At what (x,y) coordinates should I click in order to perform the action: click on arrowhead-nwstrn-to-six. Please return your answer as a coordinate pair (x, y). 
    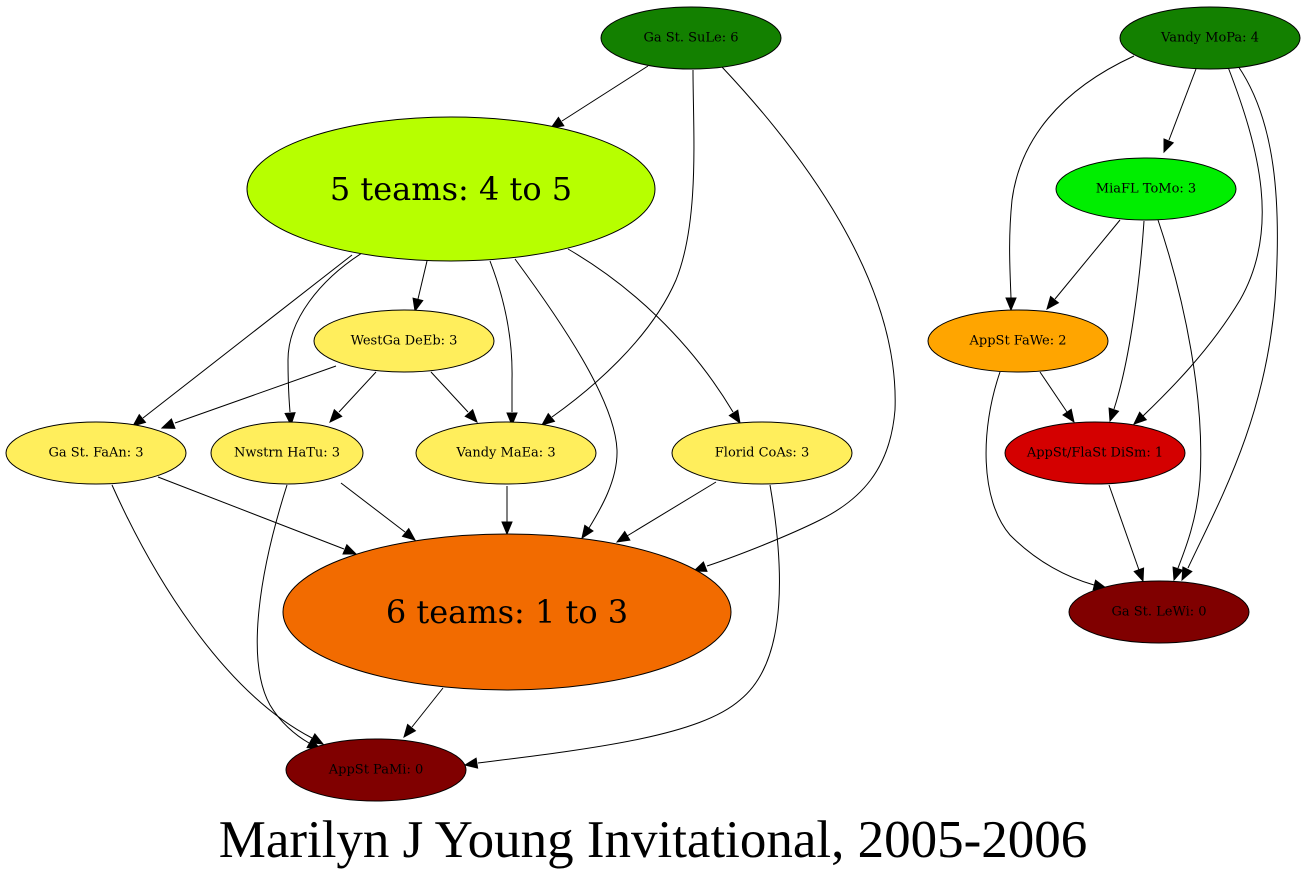
    Looking at the image, I should click on (409, 534).